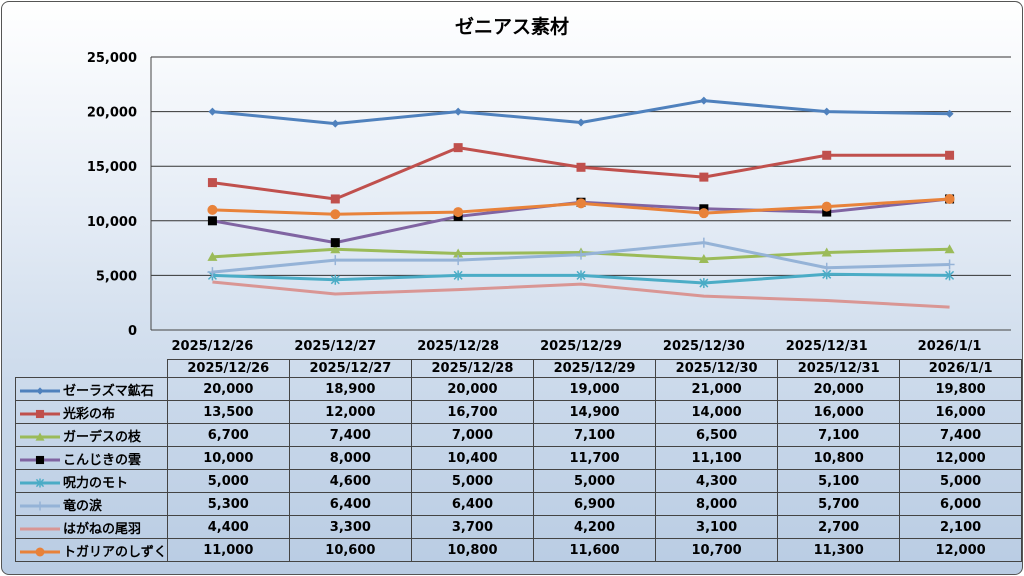 The image size is (1024, 576). I want to click on table-cell: 19,800, so click(960, 389).